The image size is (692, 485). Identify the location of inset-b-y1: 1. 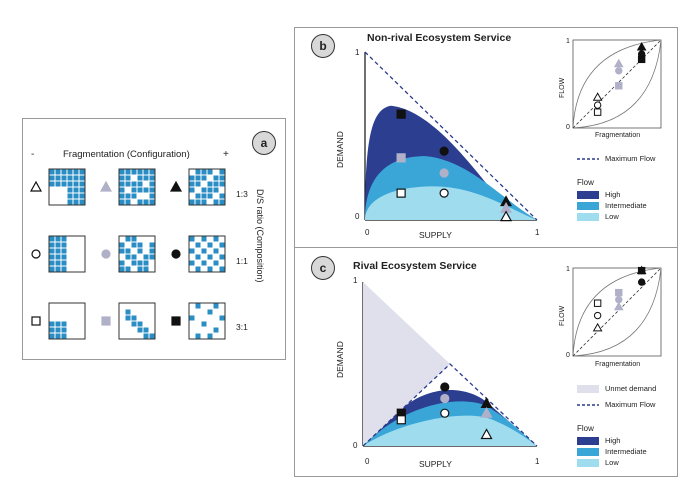
(568, 41).